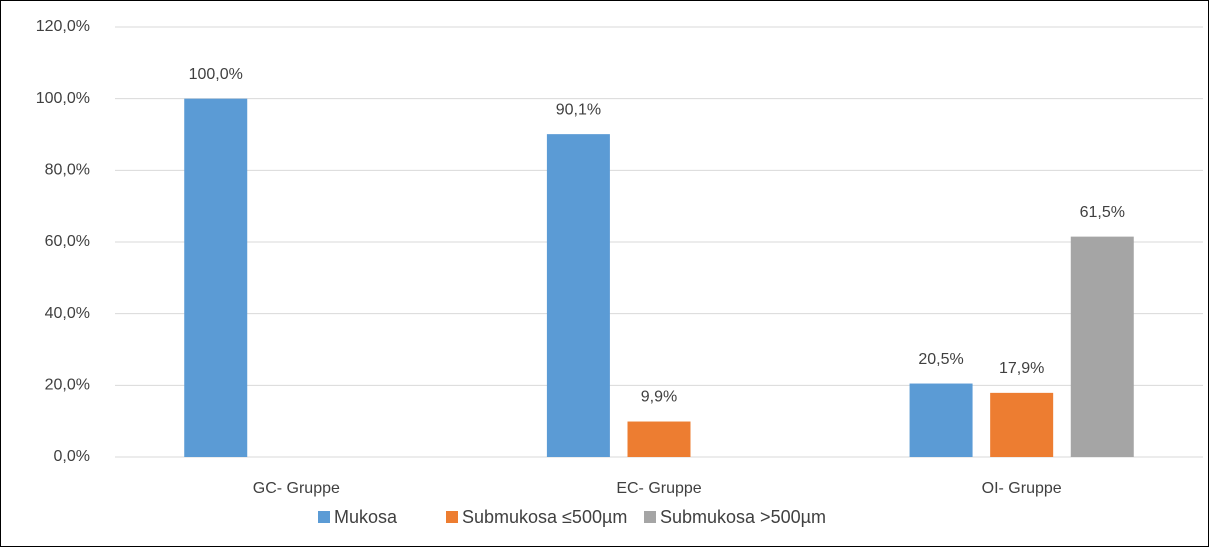  I want to click on y-tick-label: 100,0%, so click(63, 98).